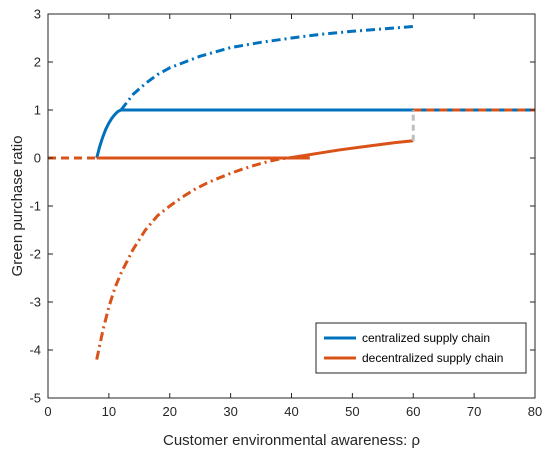 Image resolution: width=550 pixels, height=456 pixels. I want to click on x-tick-label: 70, so click(474, 411).